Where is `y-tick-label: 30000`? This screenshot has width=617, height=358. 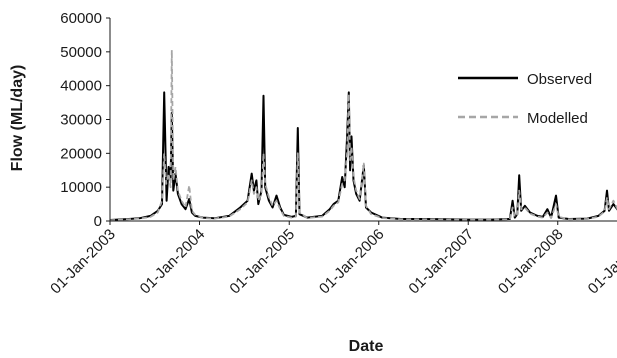 y-tick-label: 30000 is located at coordinates (81, 120).